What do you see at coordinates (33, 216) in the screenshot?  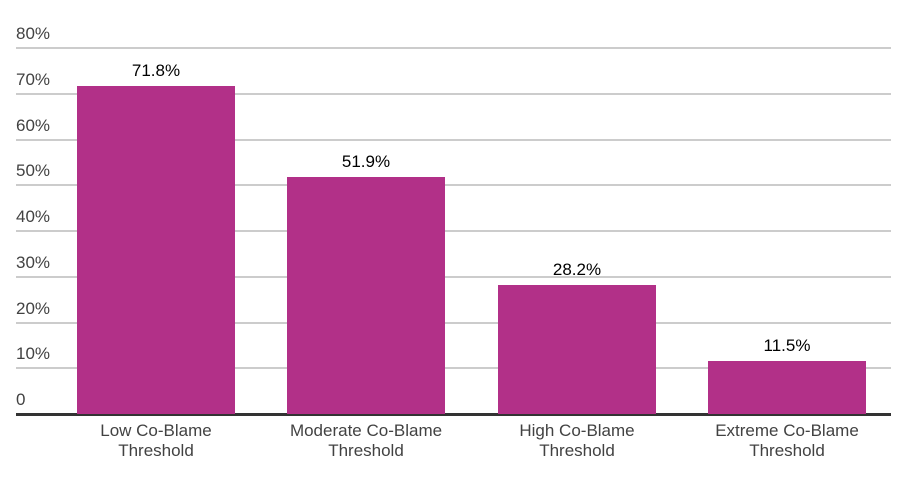 I see `y-axis-tick-label: 40%` at bounding box center [33, 216].